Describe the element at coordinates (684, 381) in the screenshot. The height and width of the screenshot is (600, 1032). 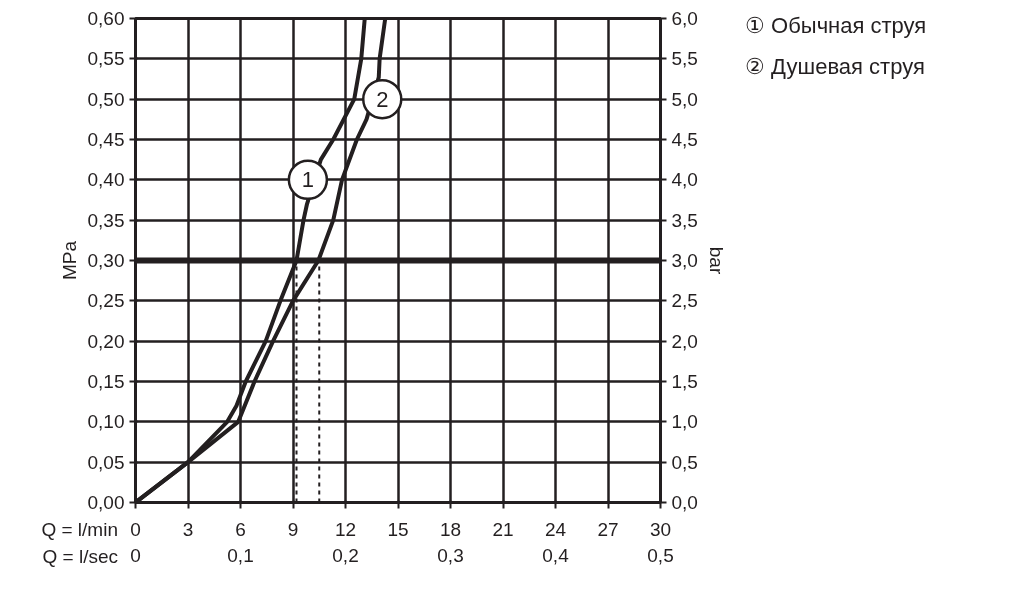
I see `y2-tick-label: 1,5` at that location.